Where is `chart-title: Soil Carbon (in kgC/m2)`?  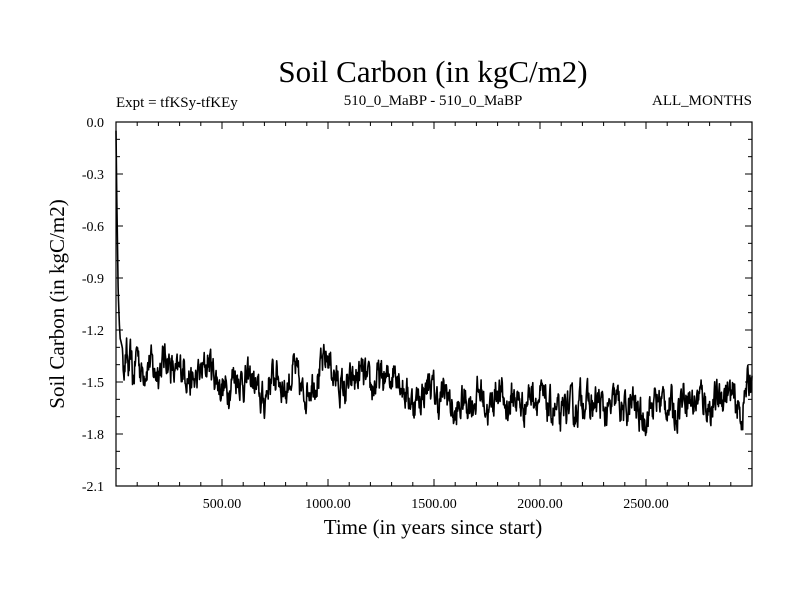 chart-title: Soil Carbon (in kgC/m2) is located at coordinates (432, 71).